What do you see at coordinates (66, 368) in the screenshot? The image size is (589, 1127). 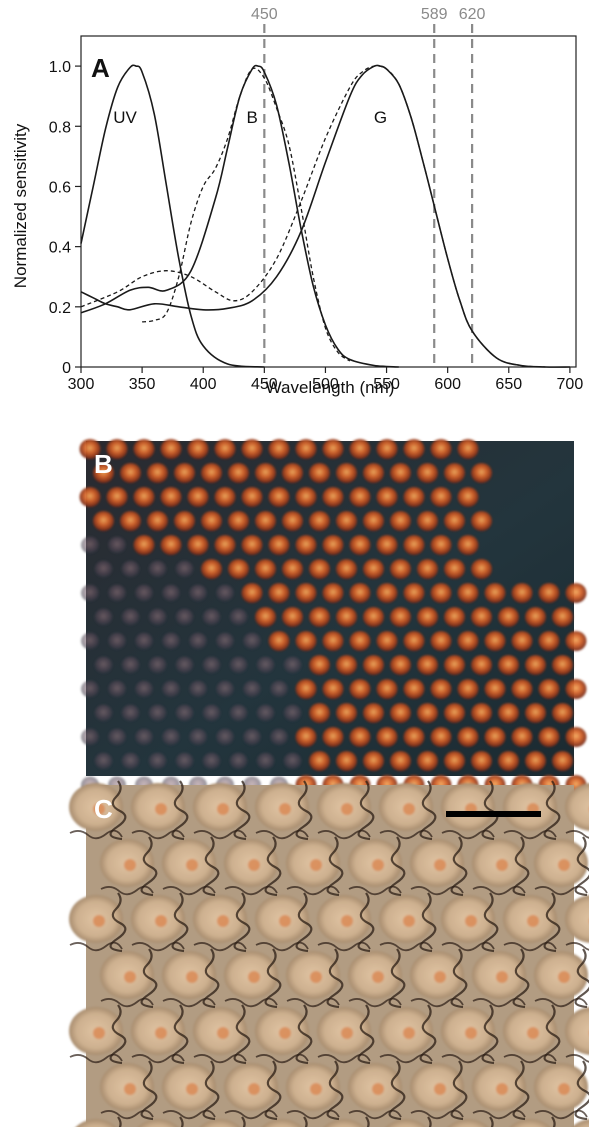 I see `y-tick-label: 0` at bounding box center [66, 368].